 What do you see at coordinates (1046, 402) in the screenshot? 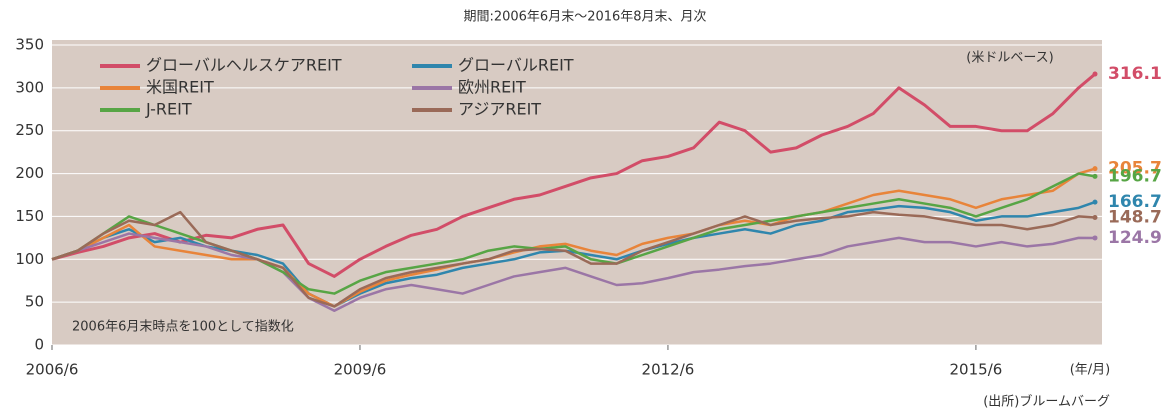
I see `source: (出所)ブルームバーグ` at bounding box center [1046, 402].